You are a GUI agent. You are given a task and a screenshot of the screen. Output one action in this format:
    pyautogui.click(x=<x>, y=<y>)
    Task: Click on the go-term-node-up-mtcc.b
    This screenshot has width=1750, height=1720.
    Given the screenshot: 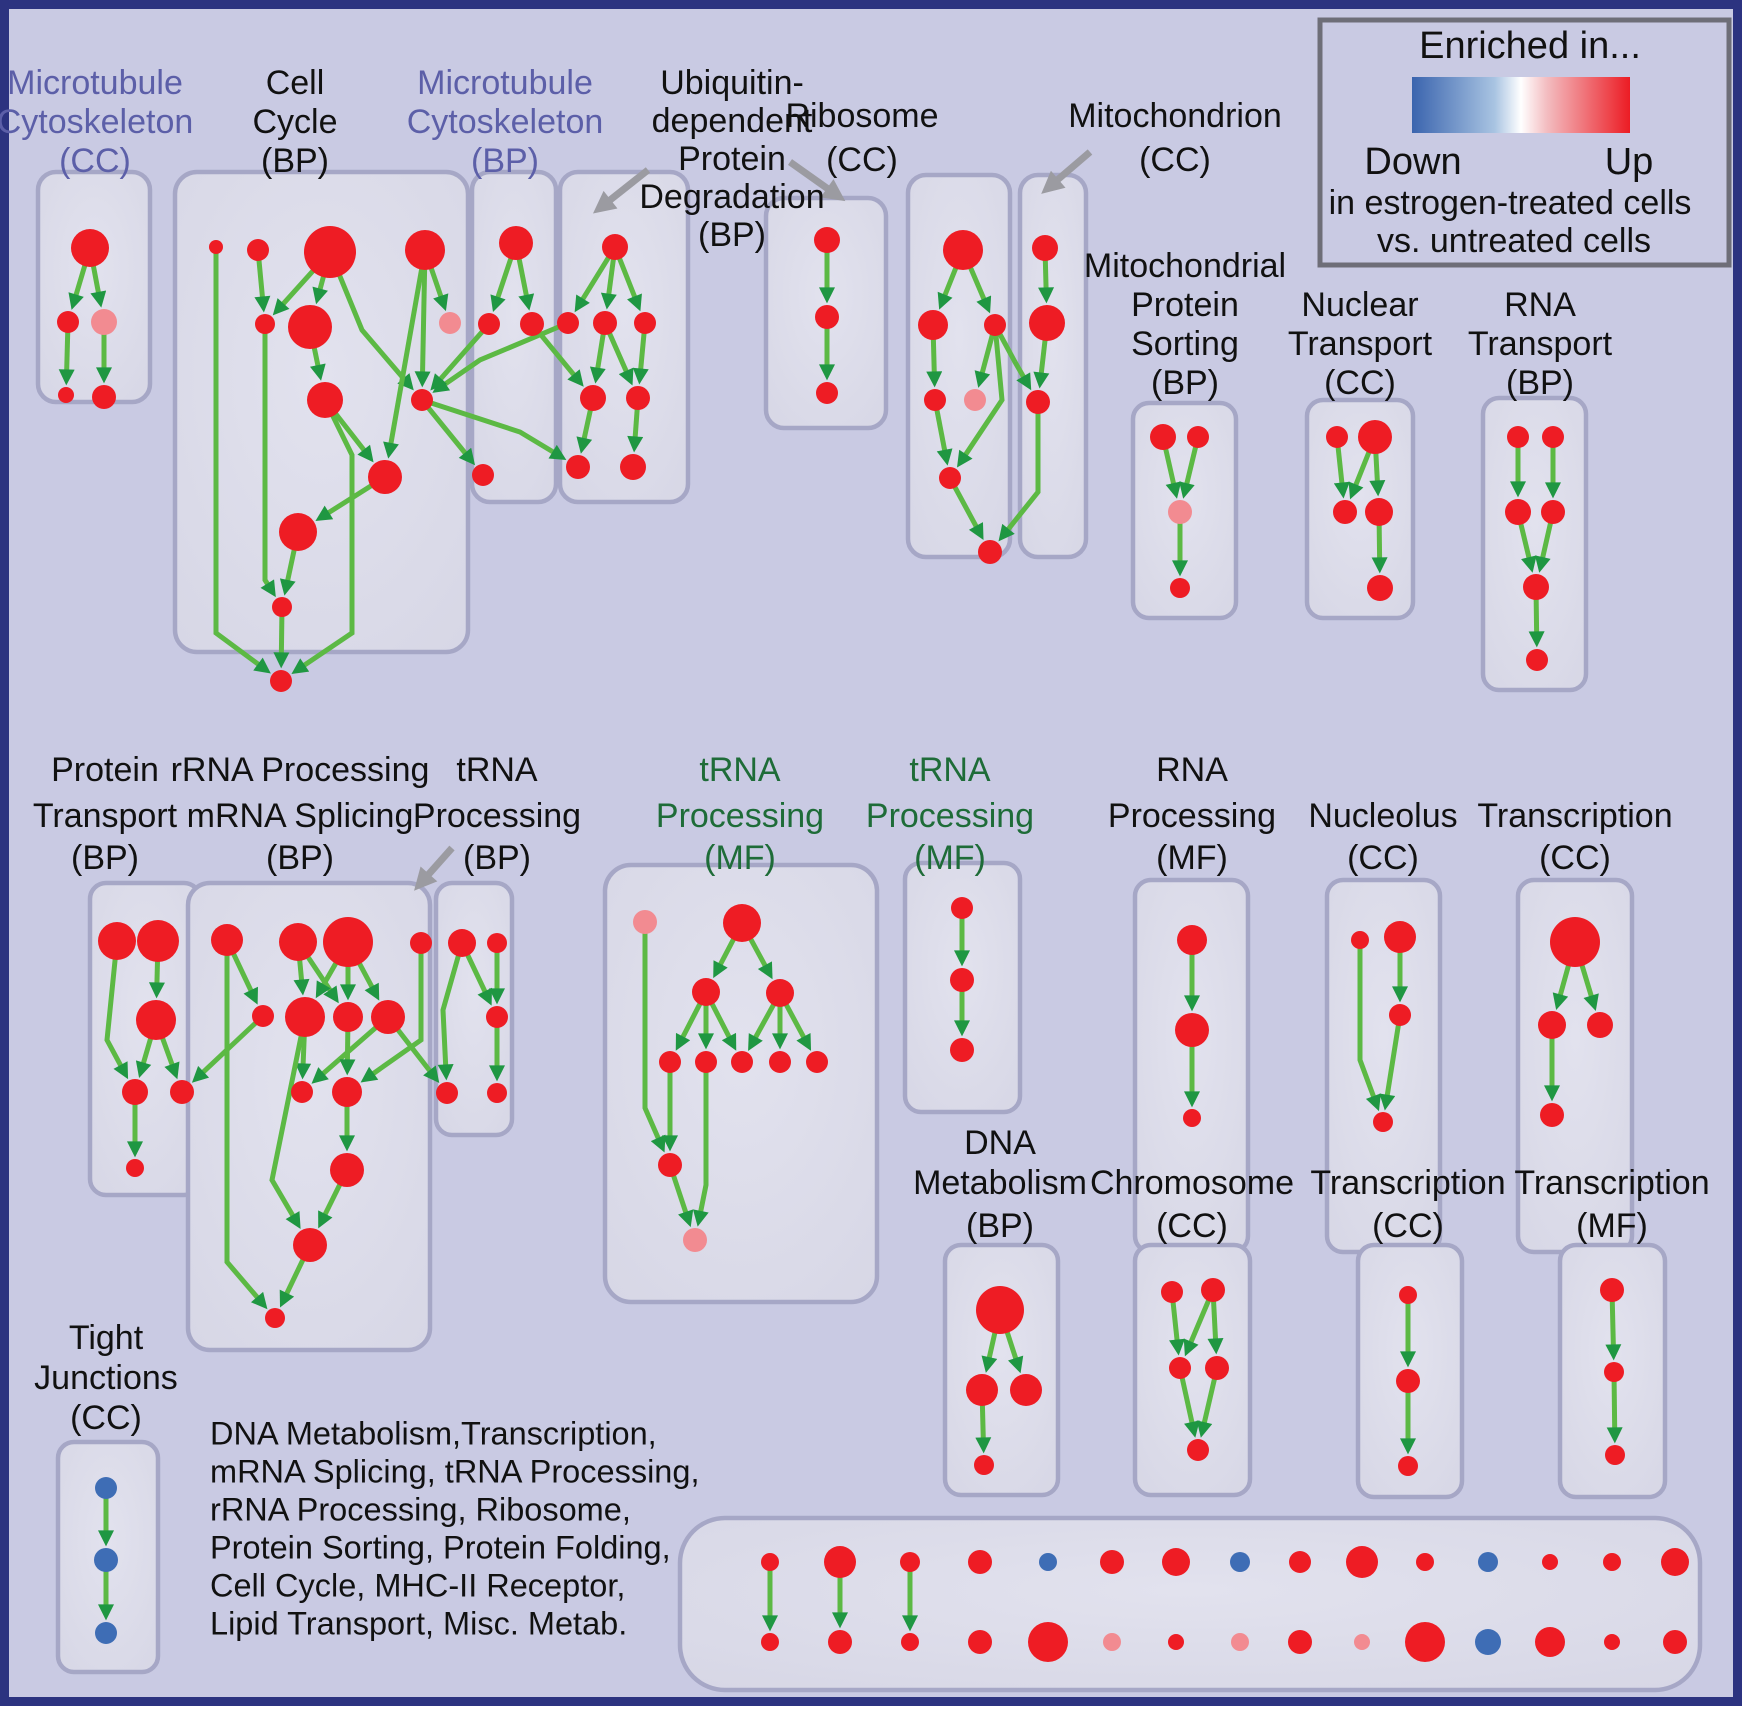 What is the action you would take?
    pyautogui.click(x=68, y=322)
    